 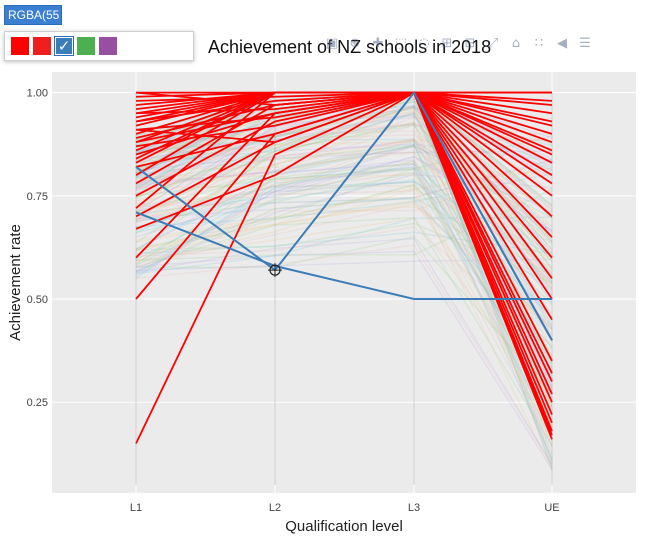 What do you see at coordinates (378, 43) in the screenshot?
I see `pan-icon: ✚` at bounding box center [378, 43].